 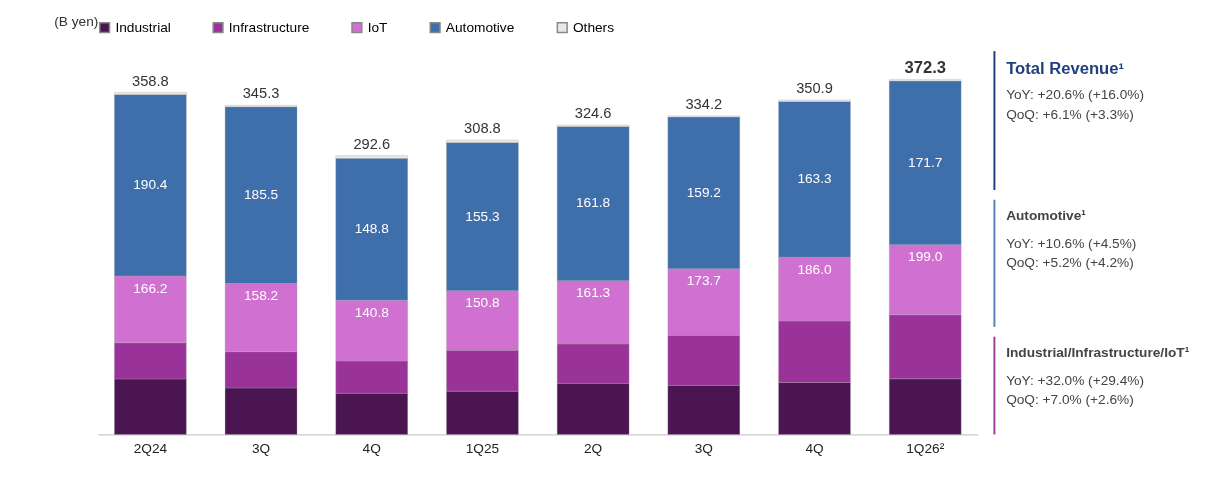 I want to click on total-label: 324.6, so click(x=593, y=113).